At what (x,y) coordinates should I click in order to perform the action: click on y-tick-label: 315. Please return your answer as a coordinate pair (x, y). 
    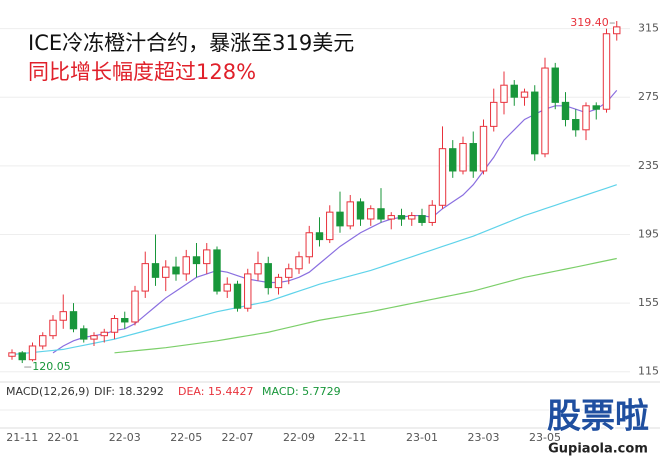
    Looking at the image, I should click on (648, 28).